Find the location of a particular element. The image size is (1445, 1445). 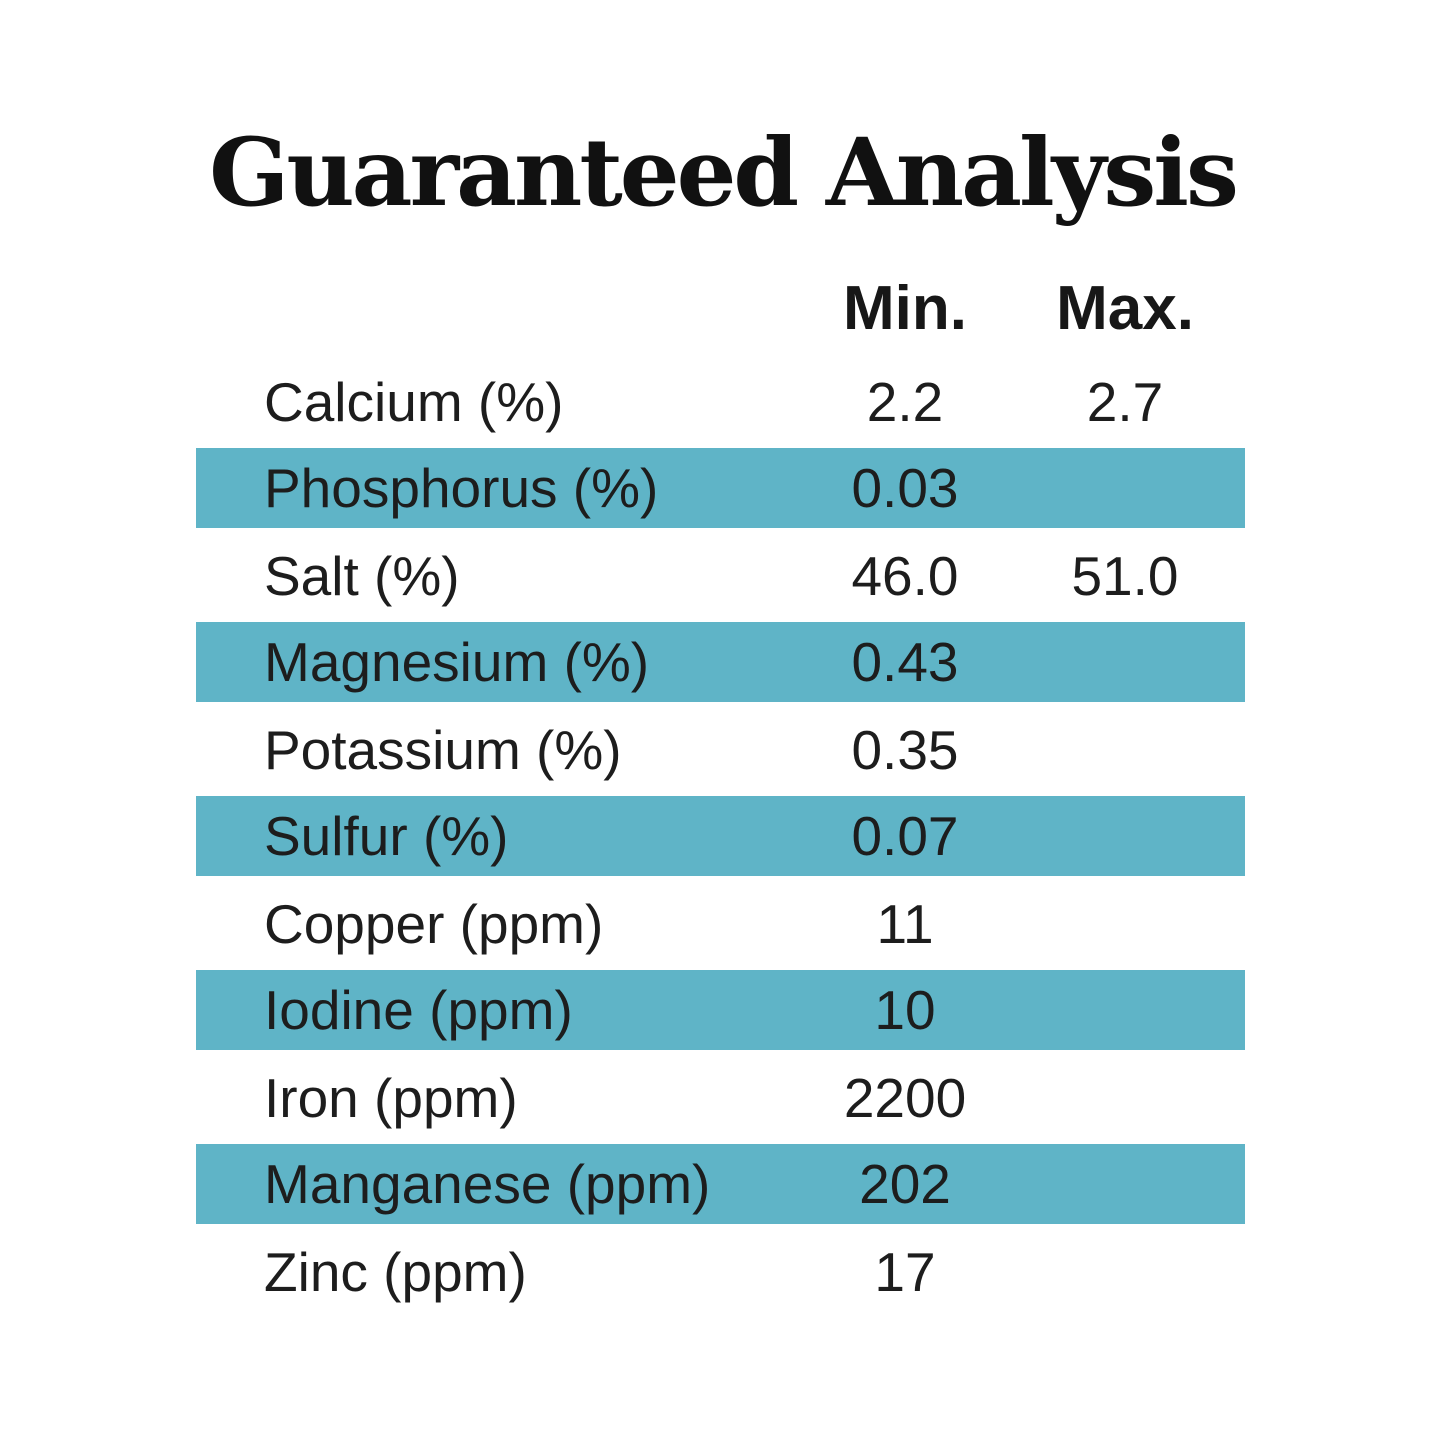

row-min-value: 202 is located at coordinates (905, 1184).